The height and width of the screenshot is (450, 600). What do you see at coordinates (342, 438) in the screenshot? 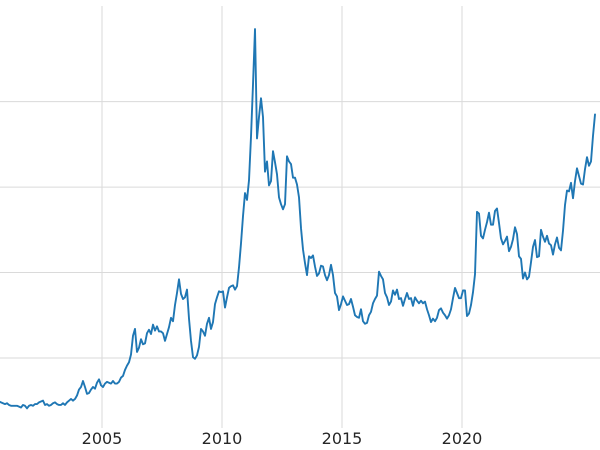
I see `x-tick-label: 2015` at bounding box center [342, 438].